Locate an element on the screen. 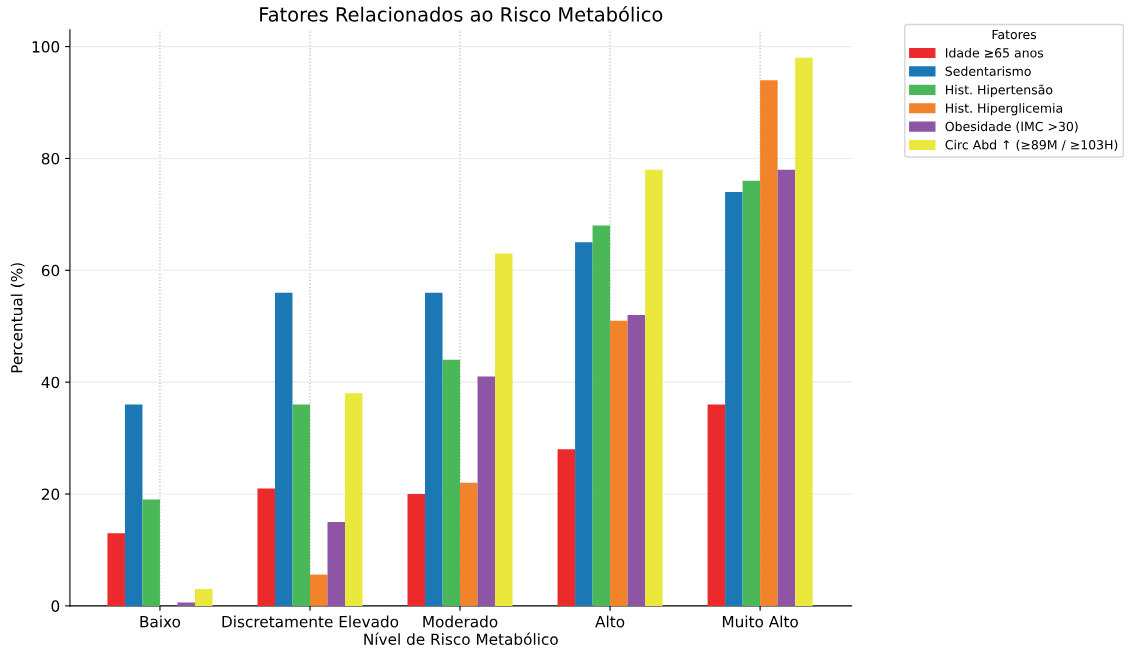 This screenshot has height=648, width=1128. y-tick-label: 60 is located at coordinates (50, 270).